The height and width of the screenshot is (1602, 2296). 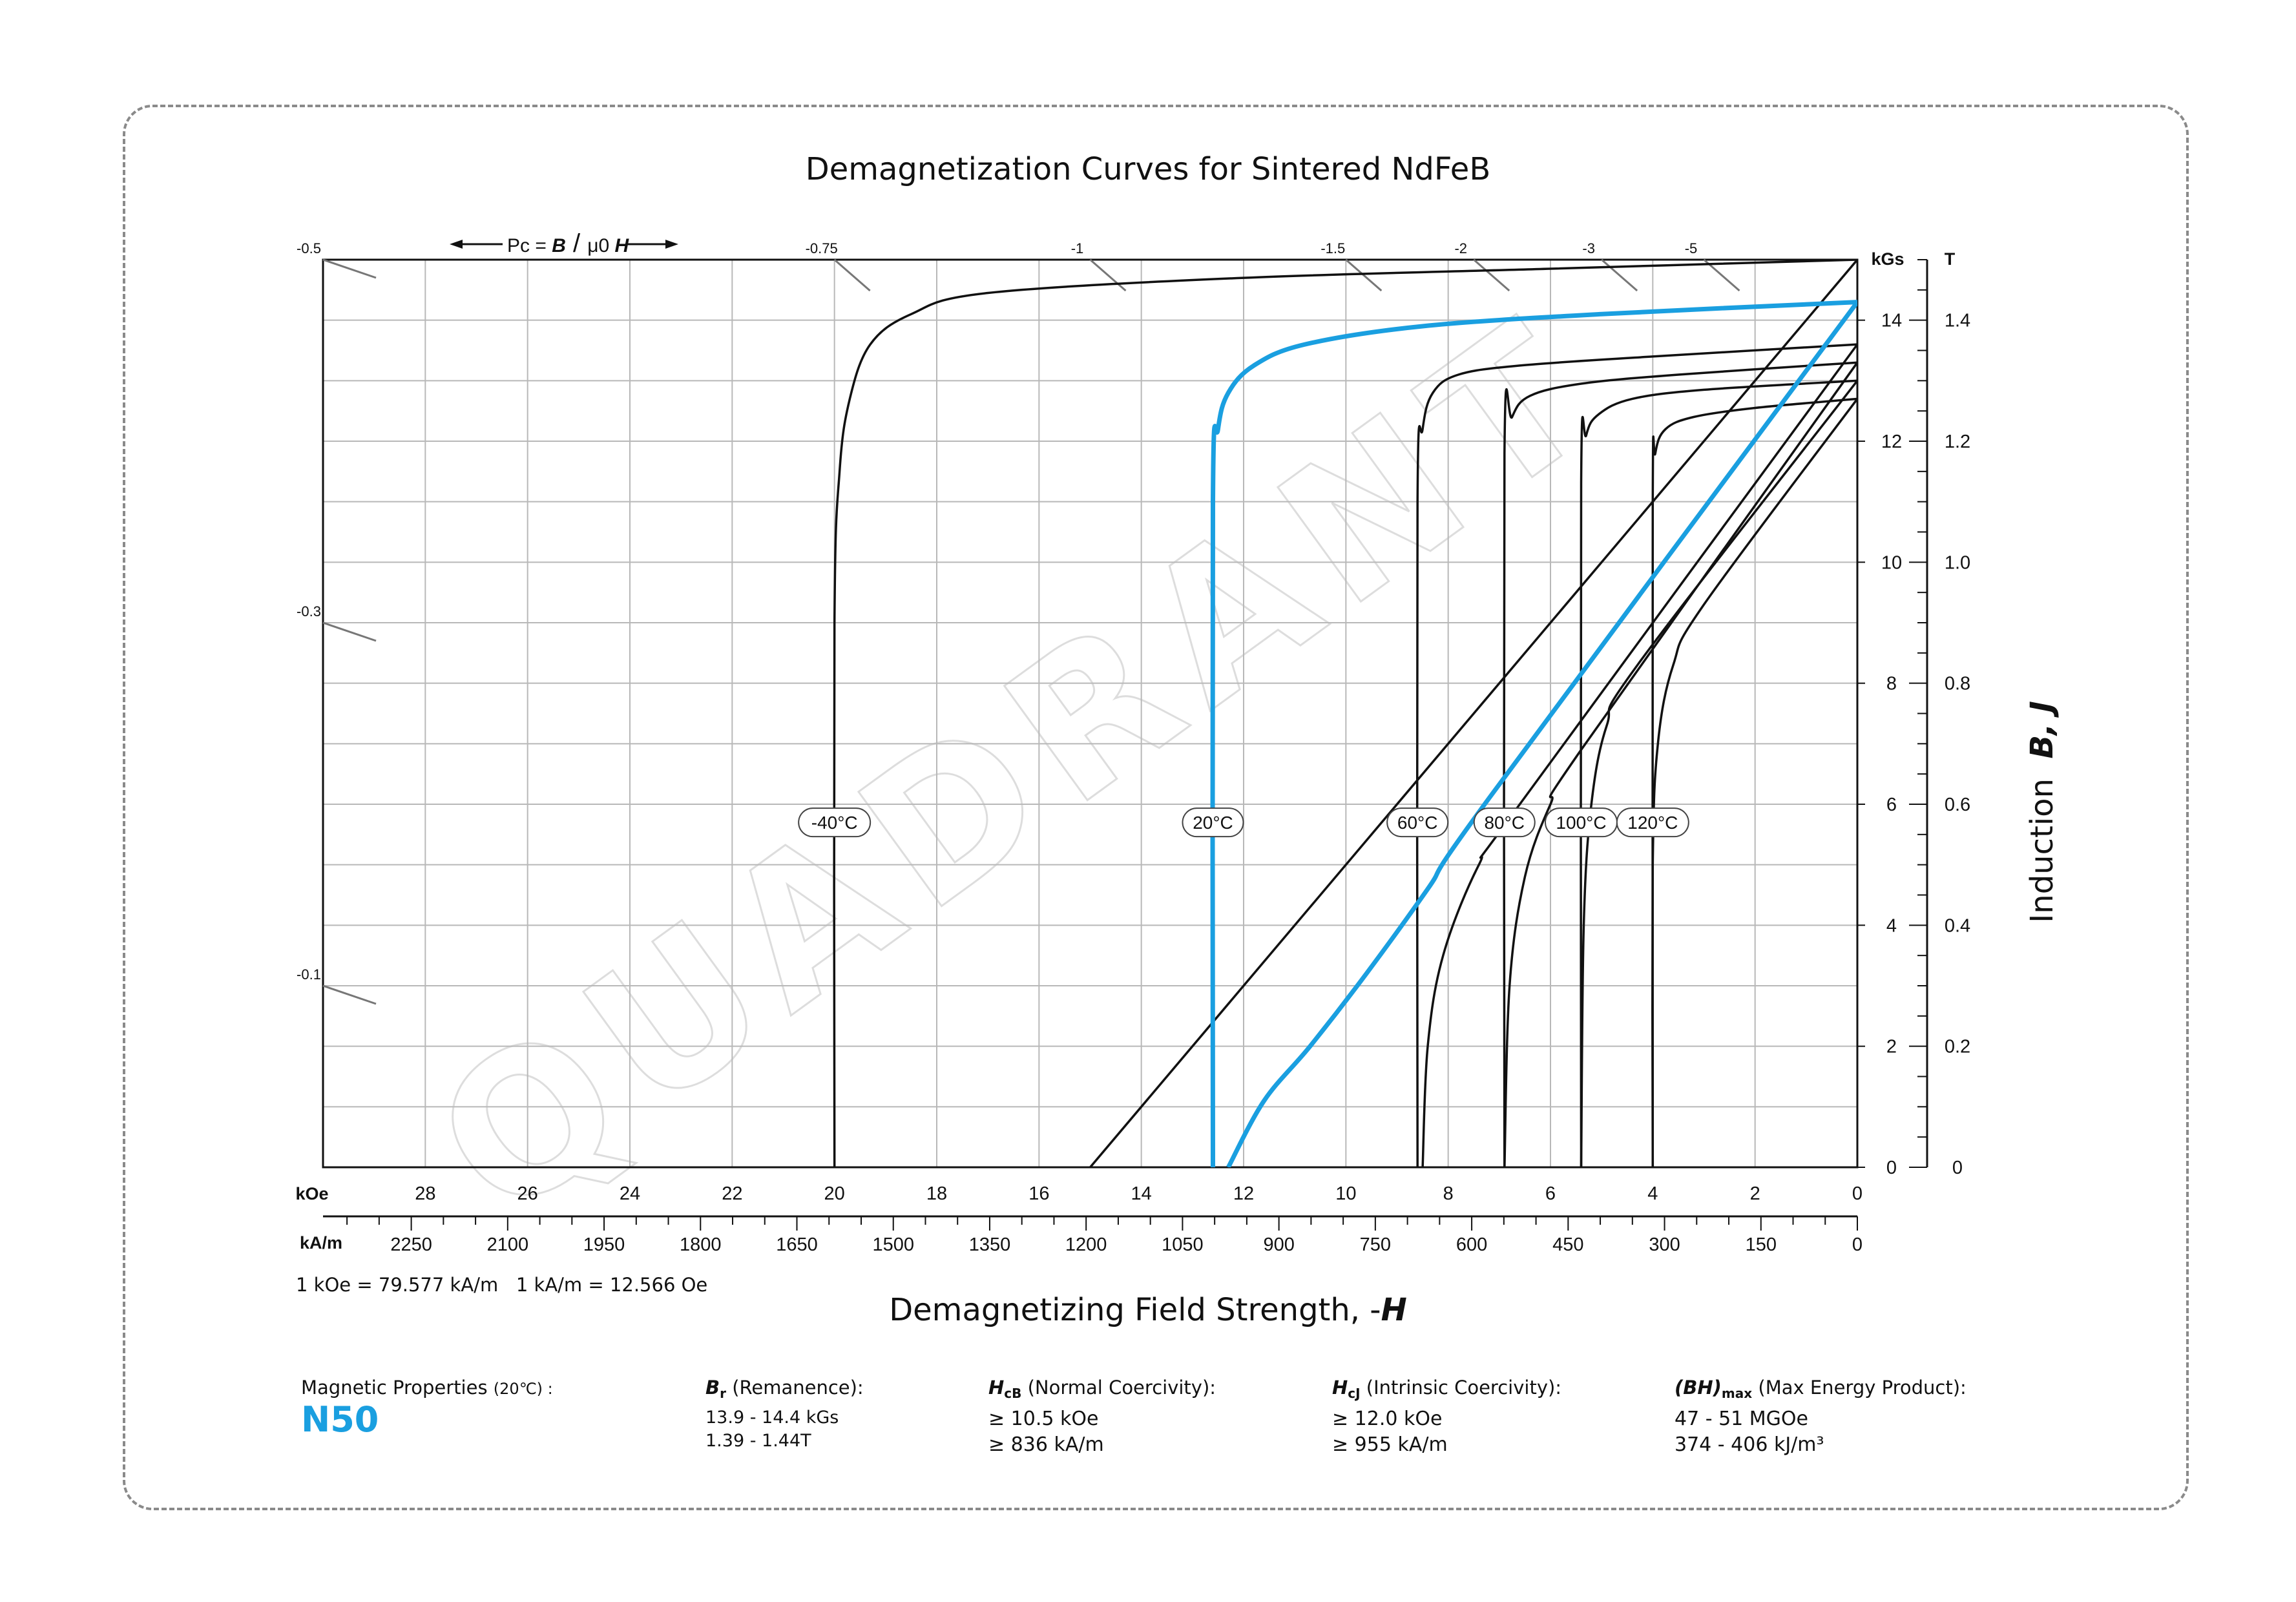 What do you see at coordinates (1958, 321) in the screenshot?
I see `y-tick-label-t: 1.4` at bounding box center [1958, 321].